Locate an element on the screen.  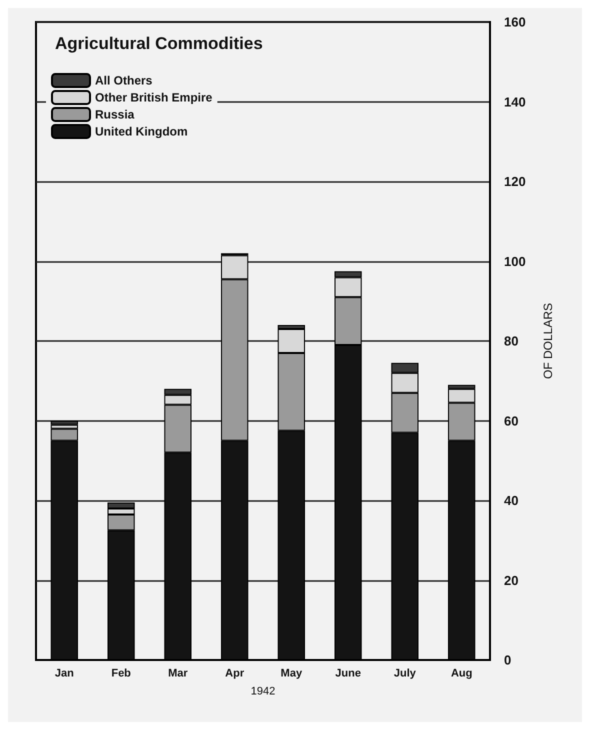
y-tick-label: 140 is located at coordinates (515, 102).